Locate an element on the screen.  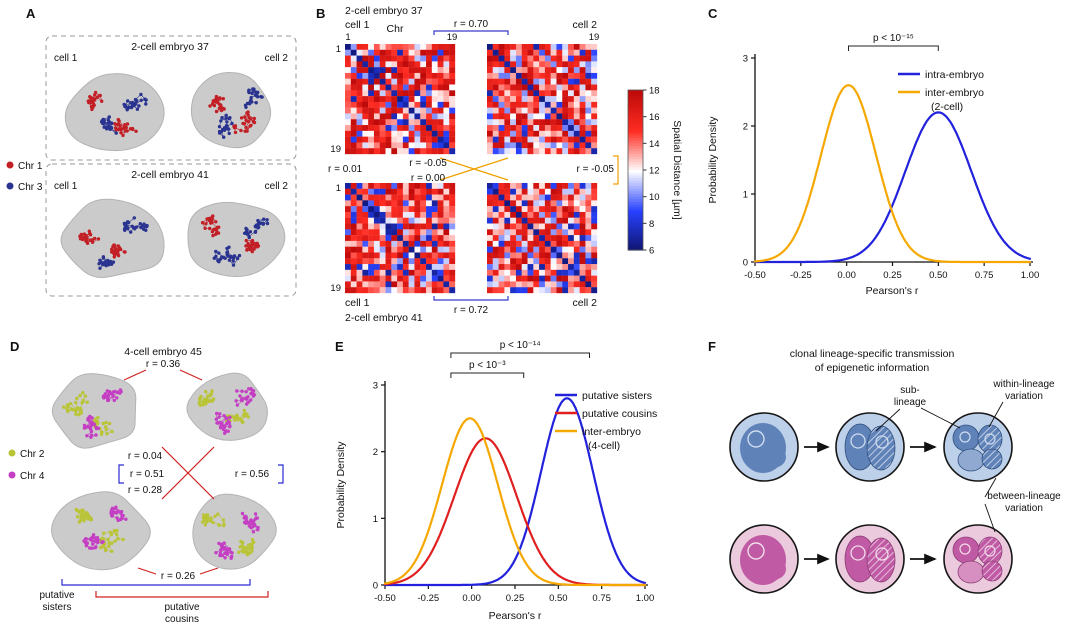
b-bracket-bottom is located at coordinates (471, 298).